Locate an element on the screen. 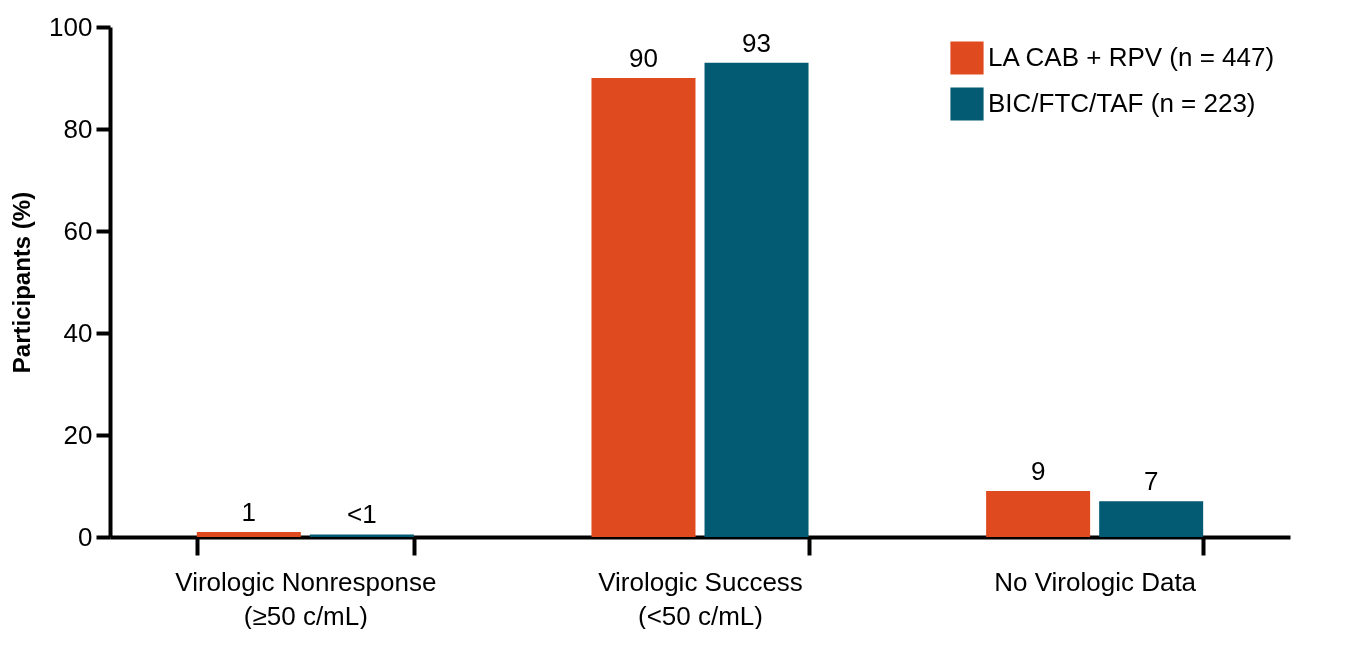 The image size is (1361, 656). y-tick-label: 0 is located at coordinates (85, 536).